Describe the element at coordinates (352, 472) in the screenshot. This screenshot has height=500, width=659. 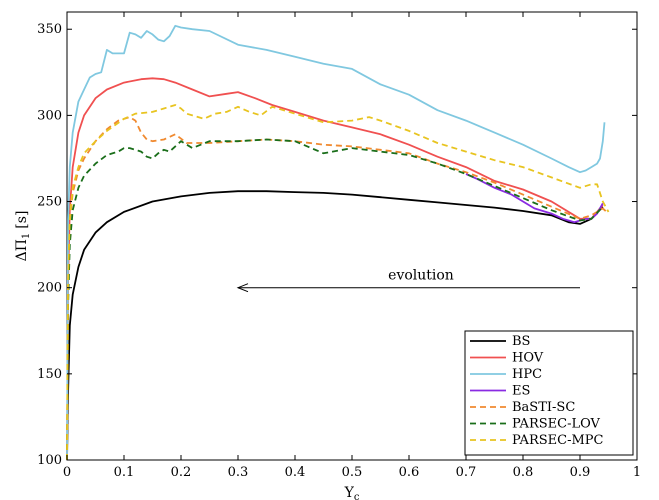
I see `x-tick-label: 0.5` at that location.